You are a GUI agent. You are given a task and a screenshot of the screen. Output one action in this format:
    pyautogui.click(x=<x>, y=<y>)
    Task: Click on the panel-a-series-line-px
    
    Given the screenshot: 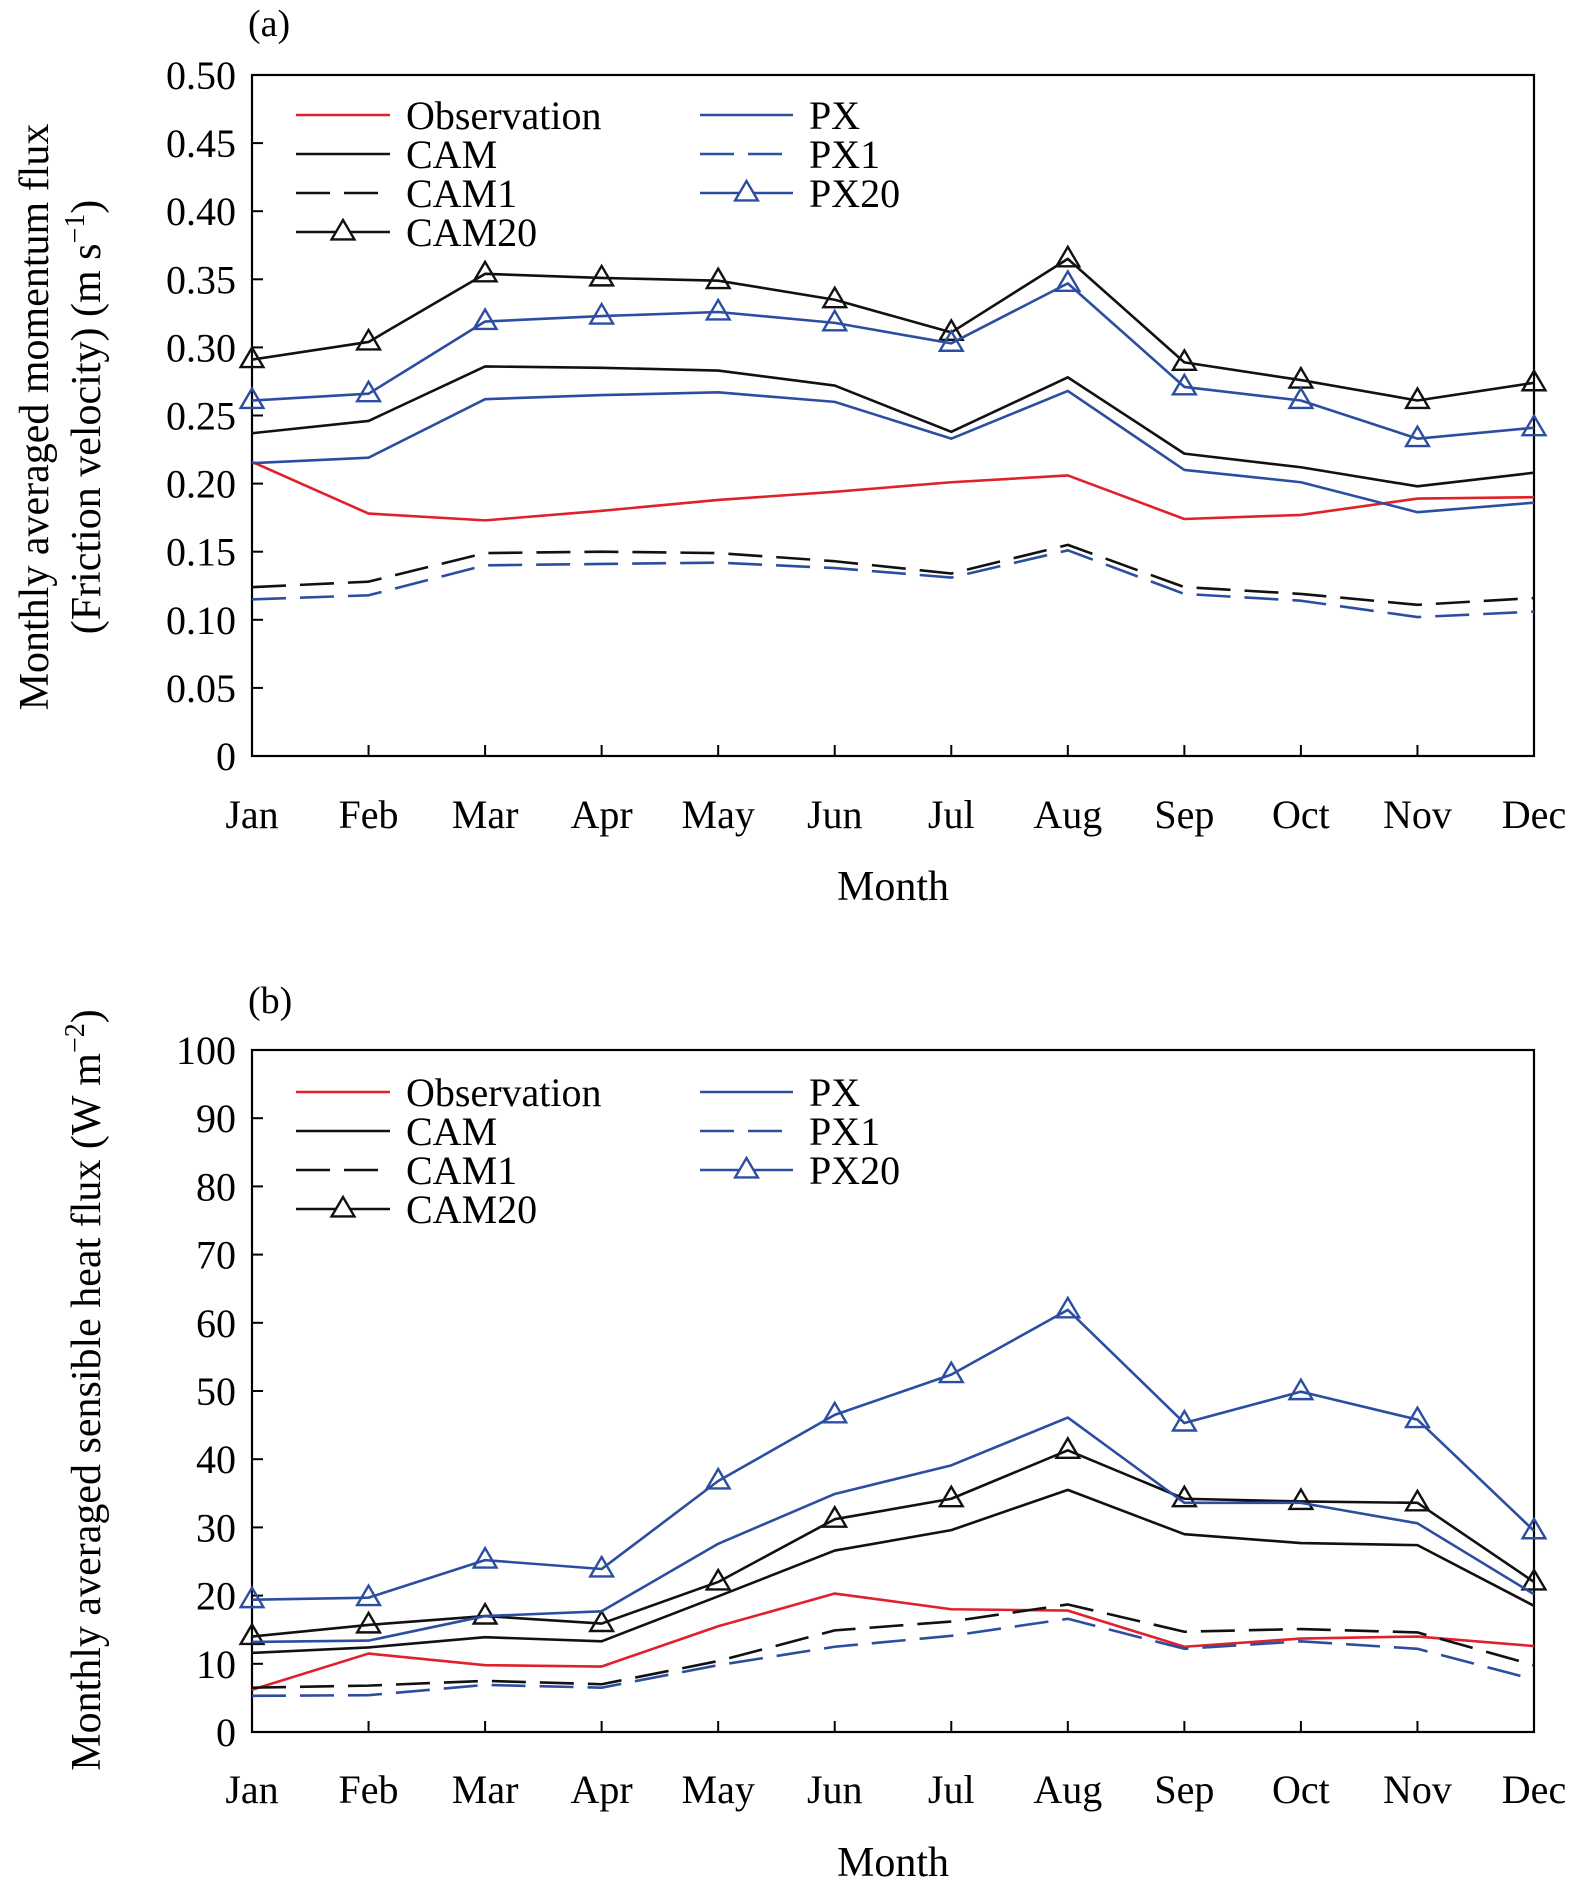 What is the action you would take?
    pyautogui.click(x=893, y=451)
    